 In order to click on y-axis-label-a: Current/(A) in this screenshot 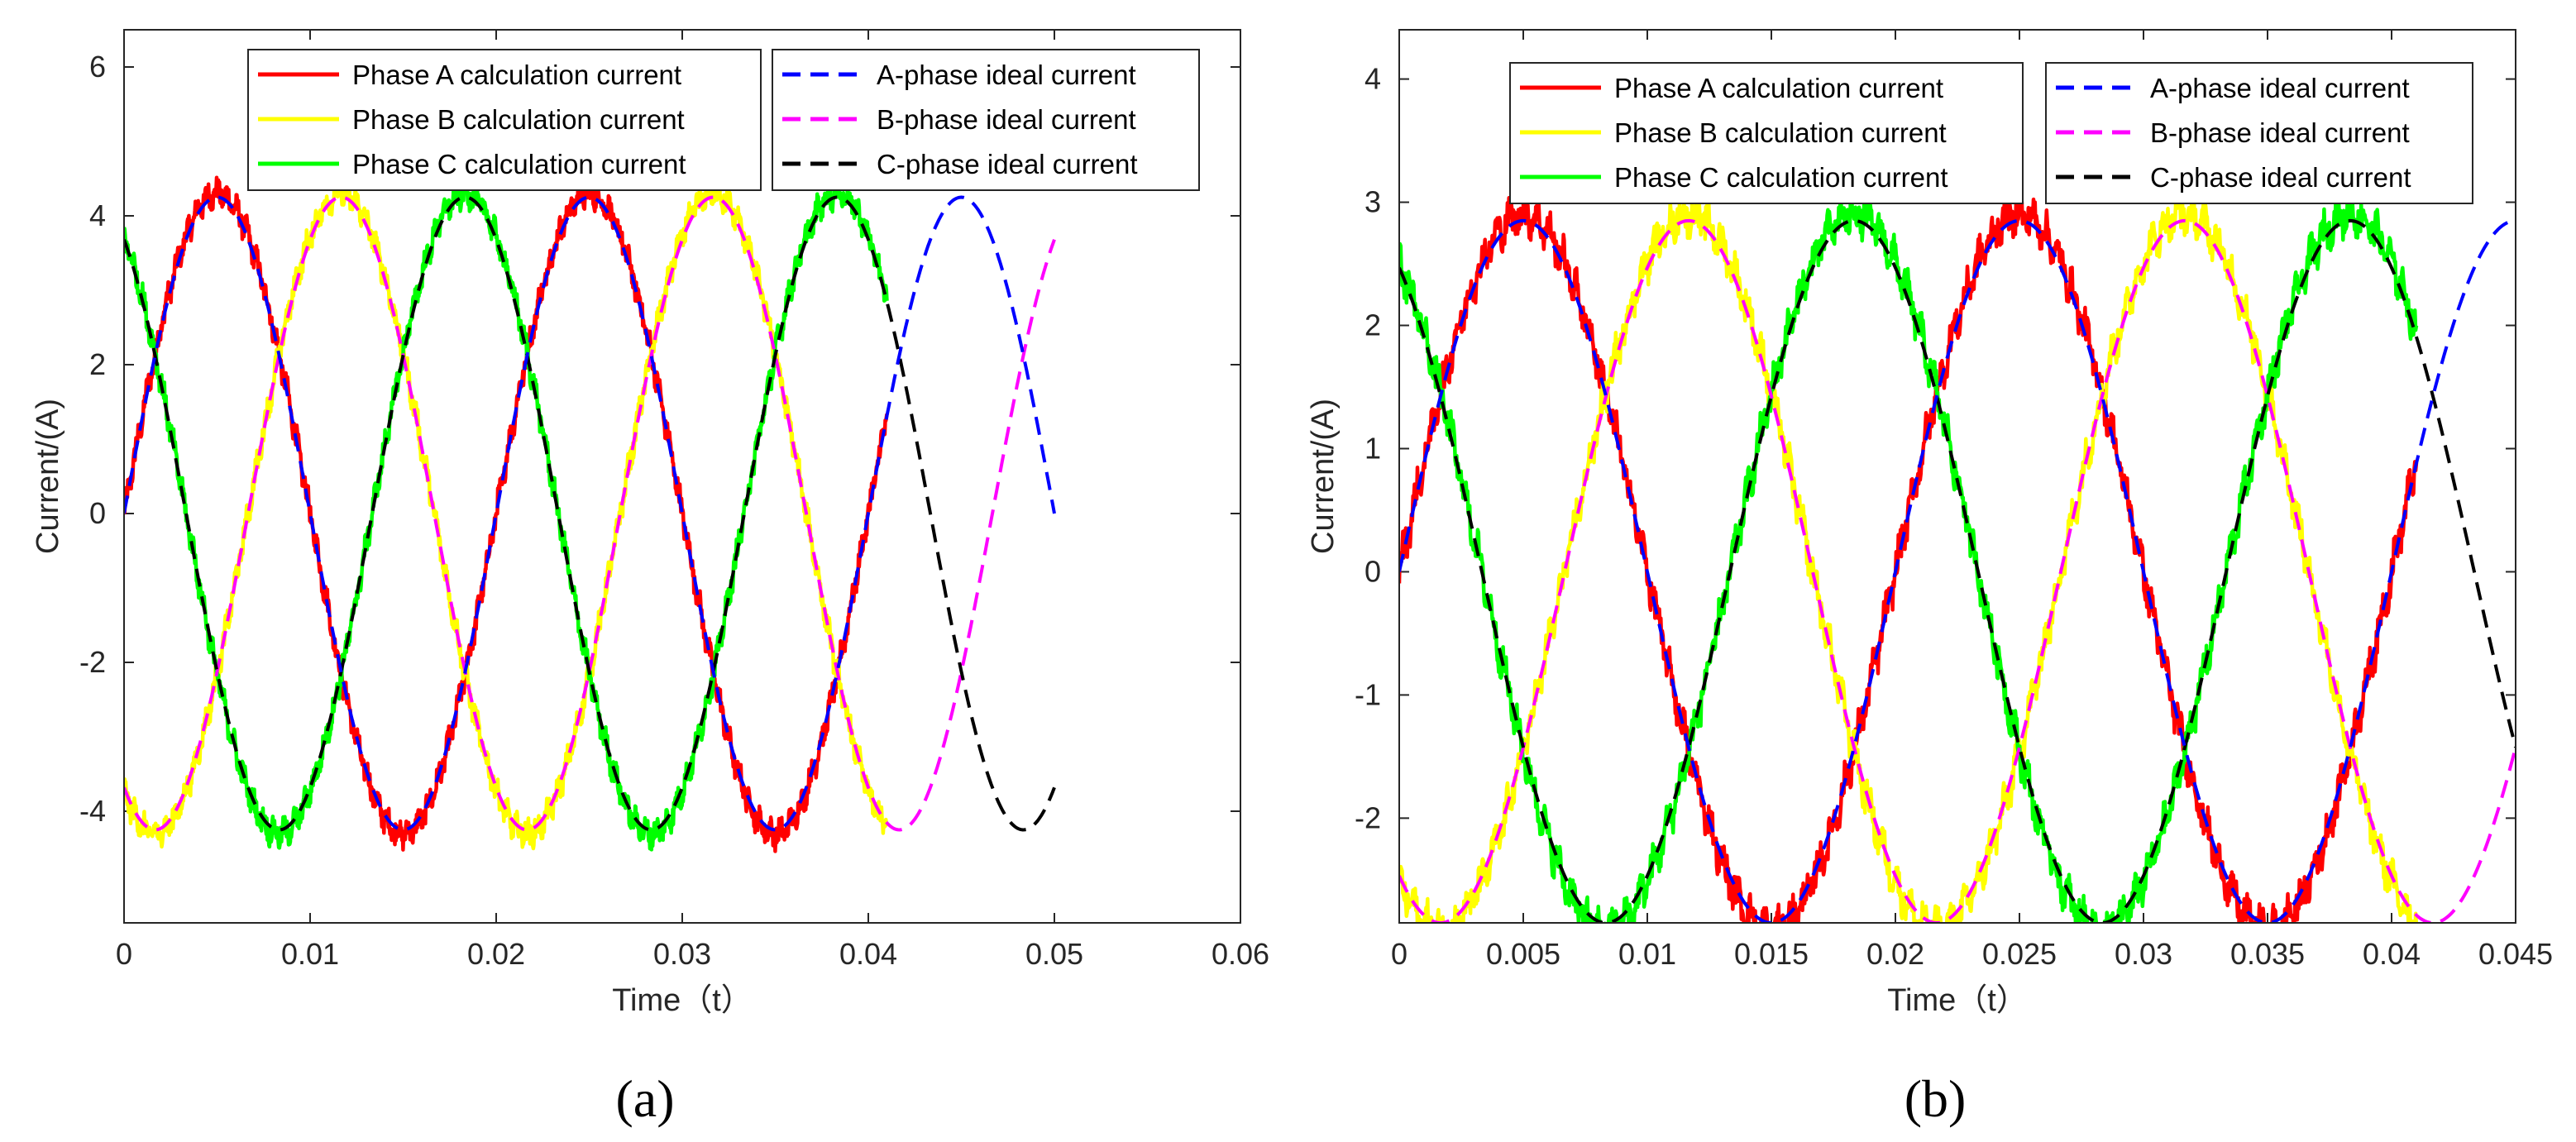, I will do `click(48, 476)`.